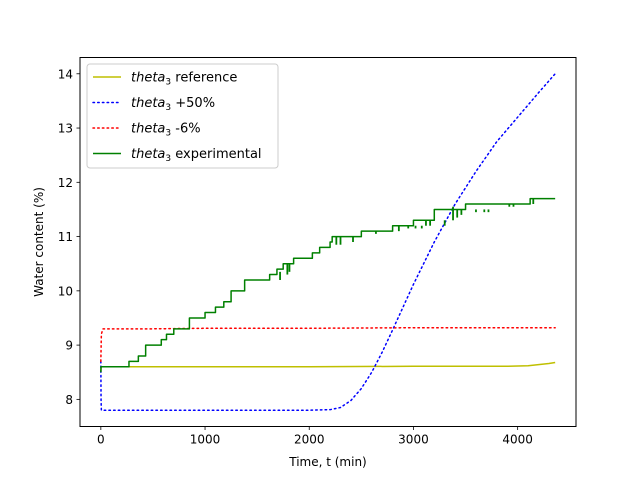 The image size is (640, 478). What do you see at coordinates (309, 440) in the screenshot?
I see `x-tick-label: 2000` at bounding box center [309, 440].